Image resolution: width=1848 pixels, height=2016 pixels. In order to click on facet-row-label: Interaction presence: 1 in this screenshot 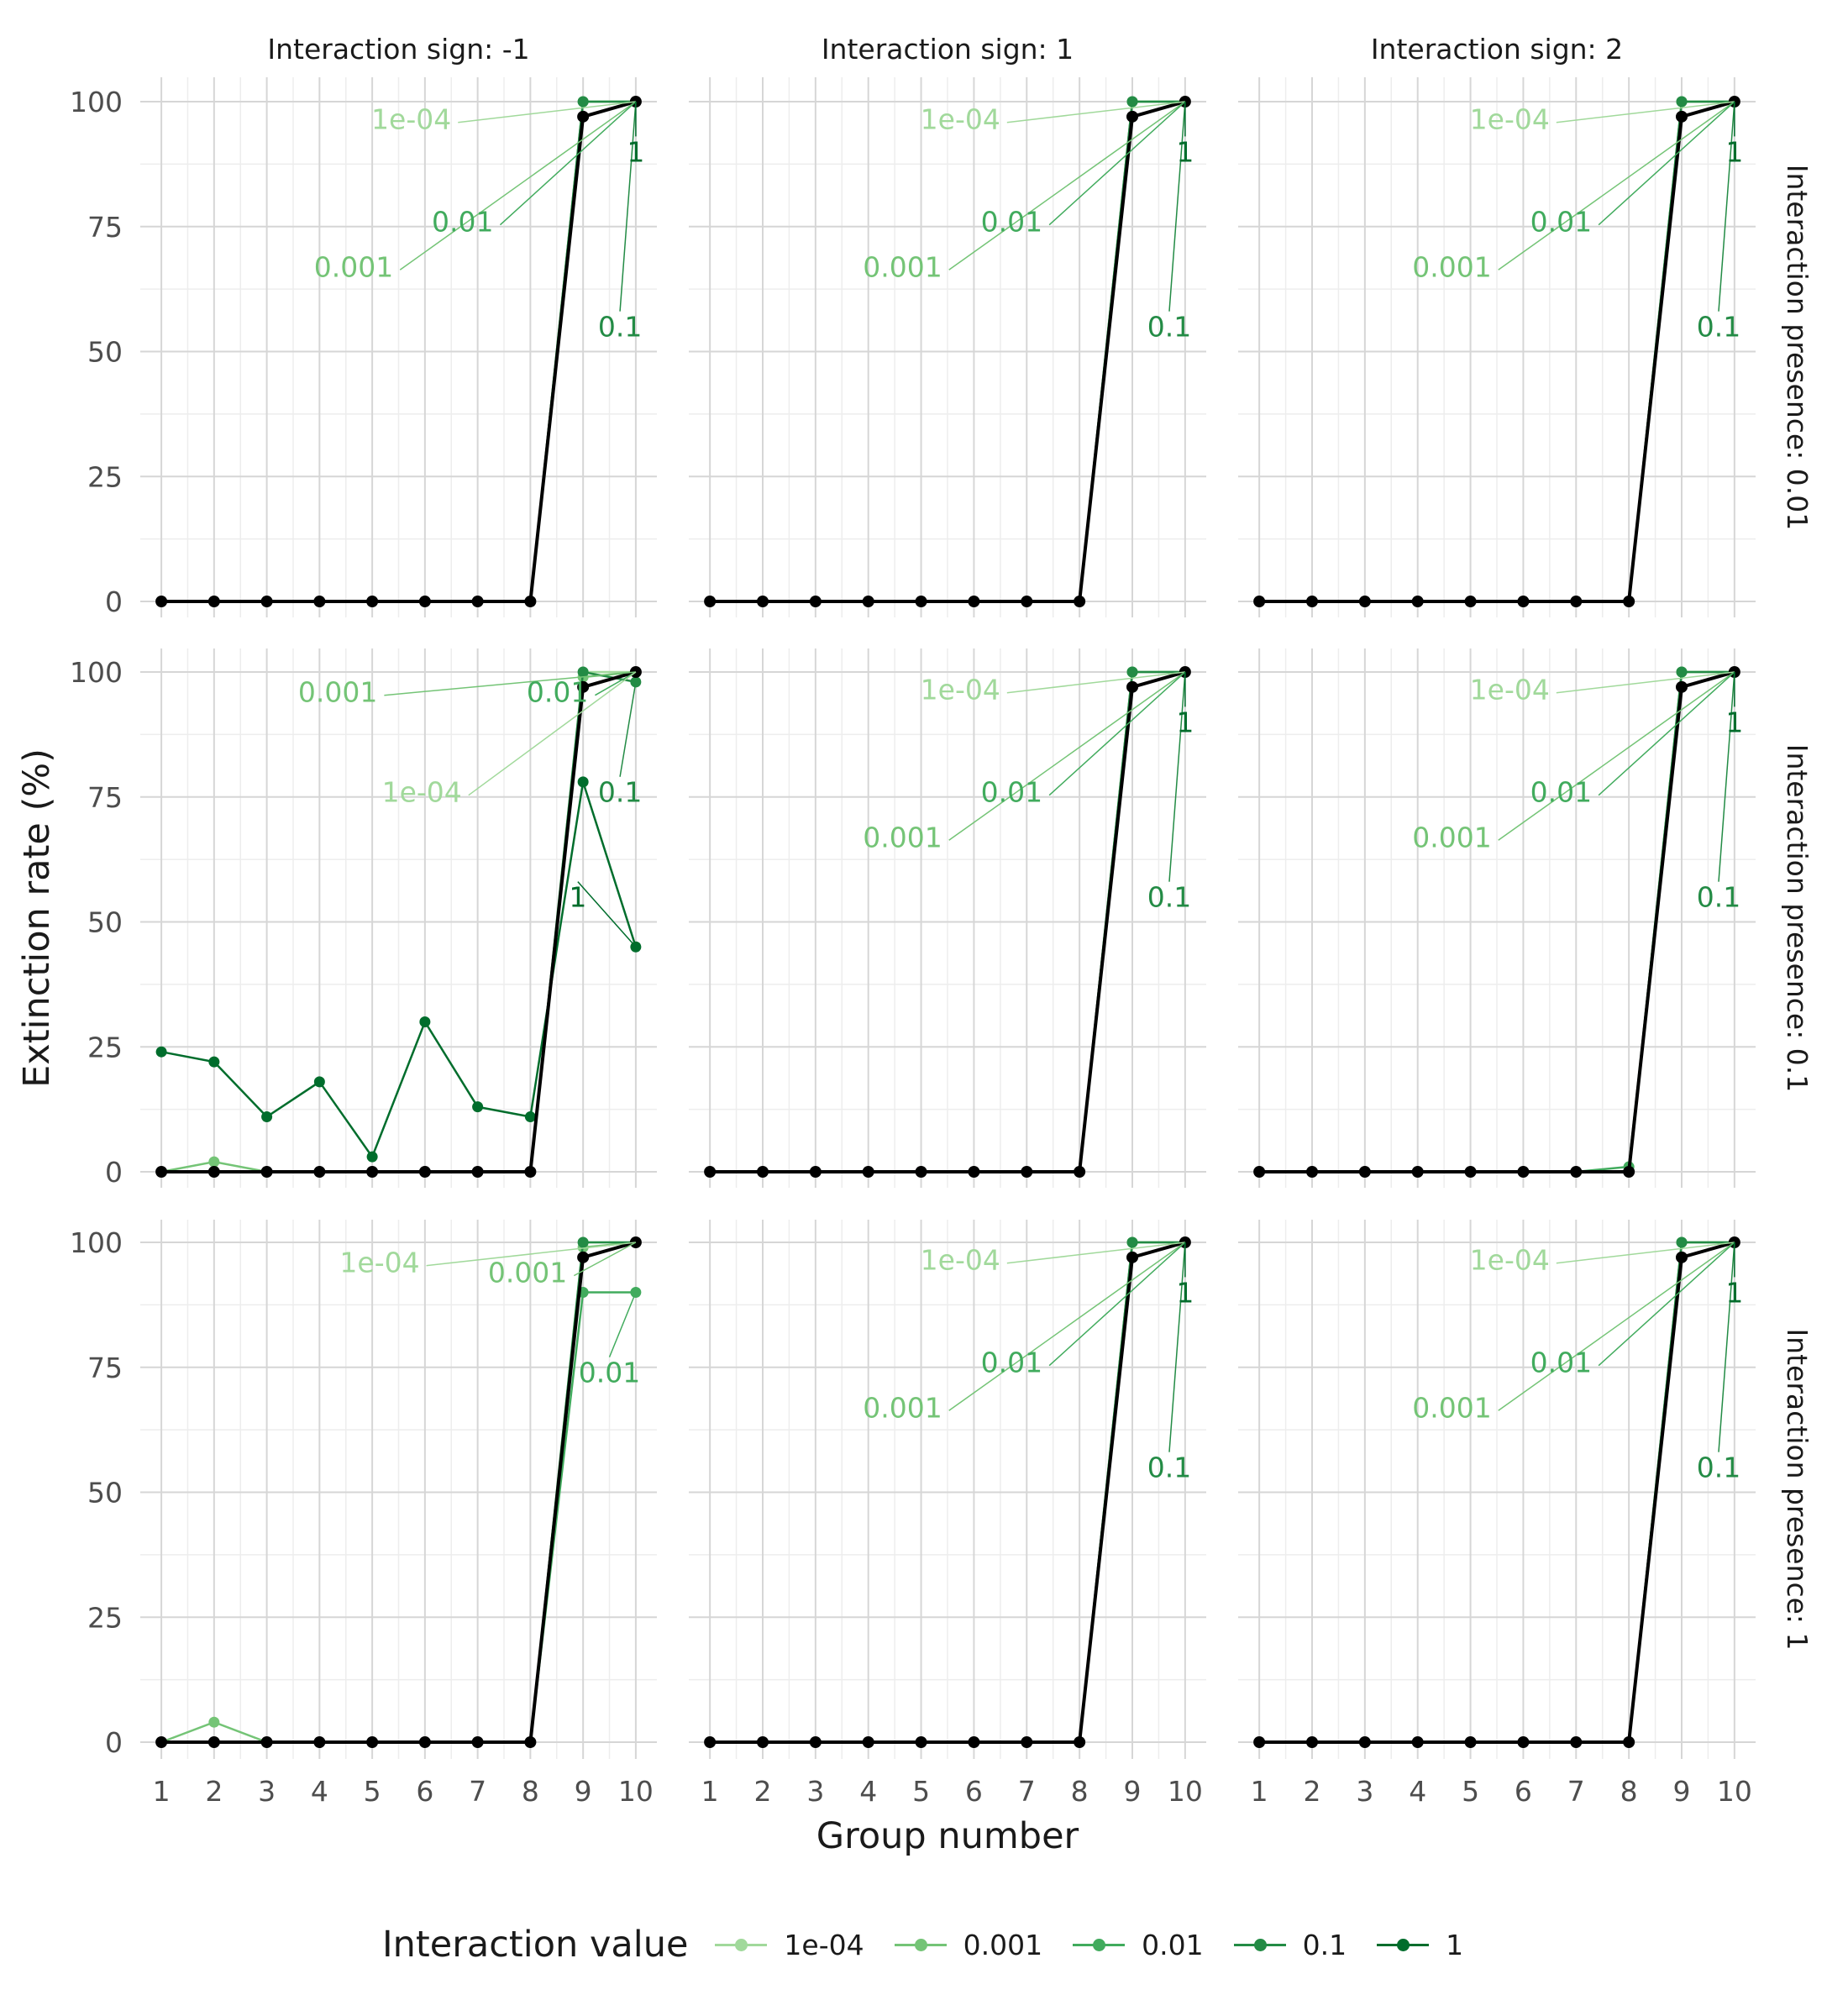, I will do `click(1797, 1489)`.